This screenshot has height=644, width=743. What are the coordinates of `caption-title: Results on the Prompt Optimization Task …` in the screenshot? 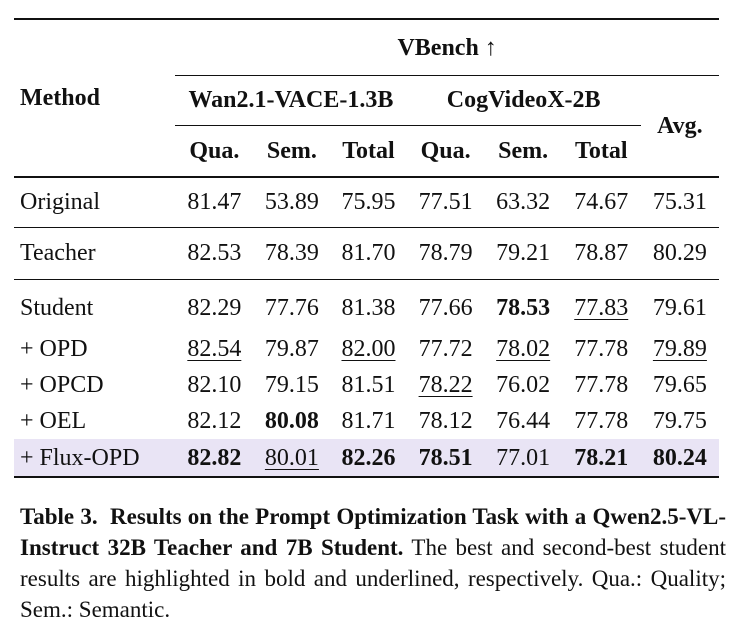 It's located at (373, 532).